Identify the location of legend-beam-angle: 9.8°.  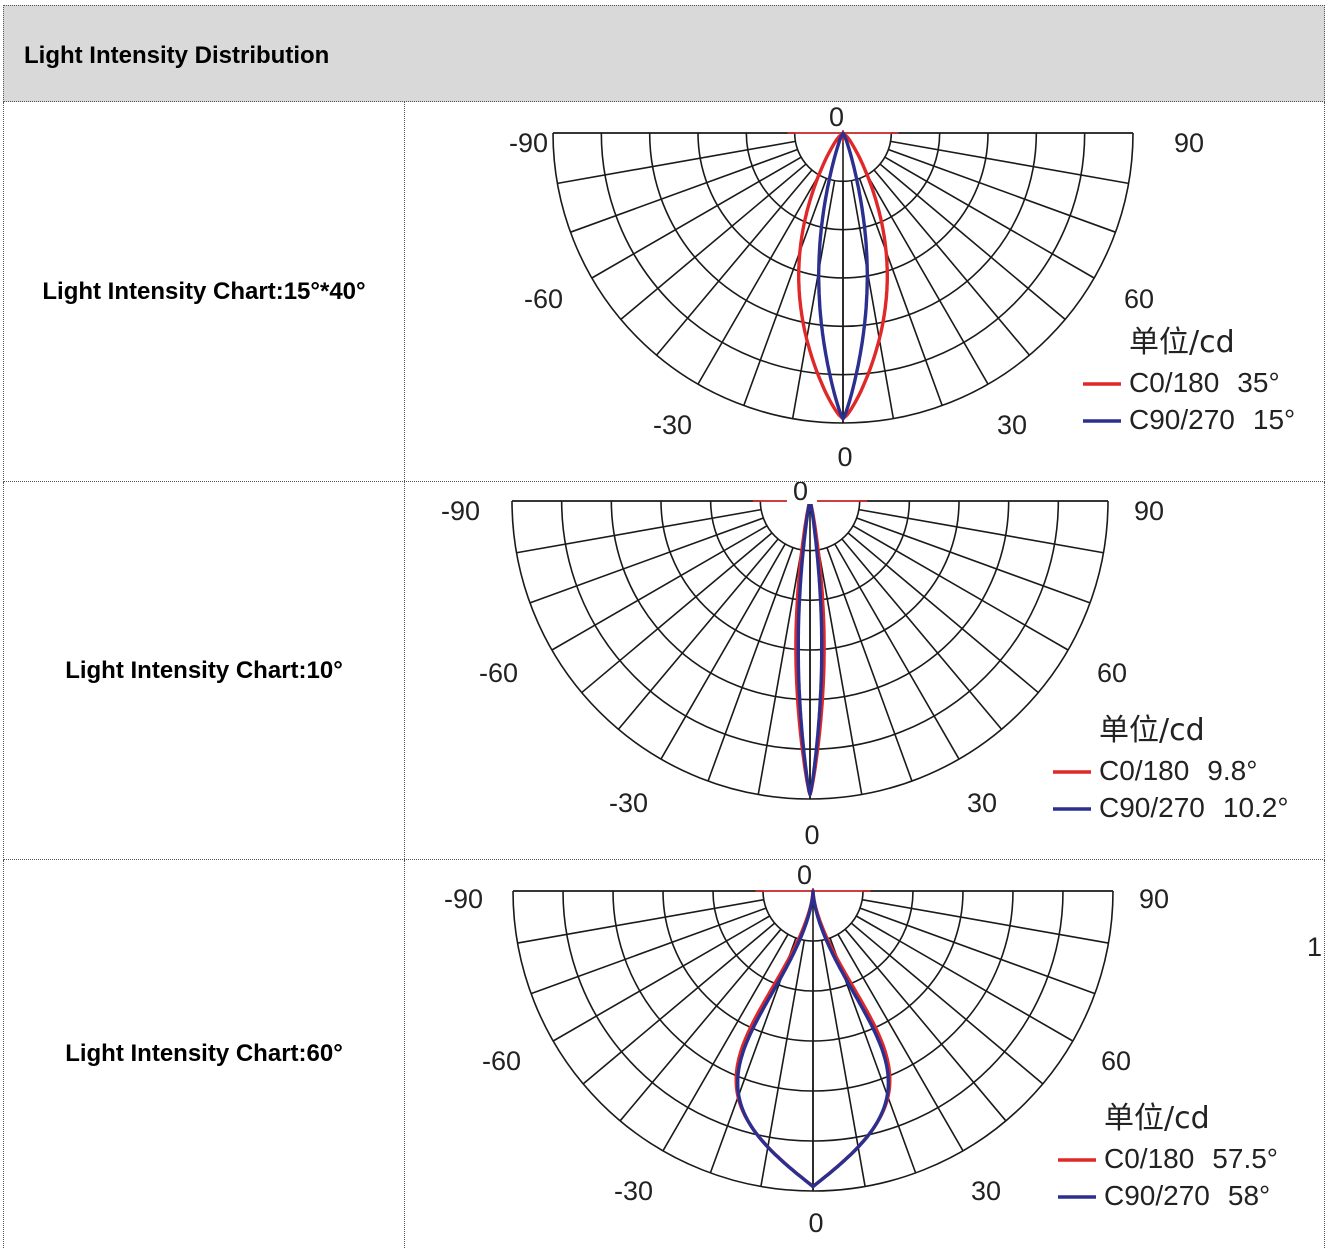
(1232, 770).